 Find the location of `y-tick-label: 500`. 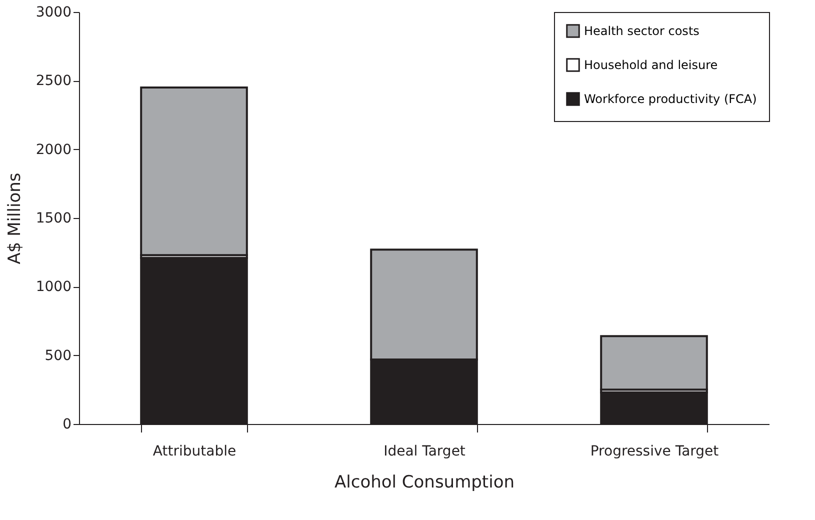

y-tick-label: 500 is located at coordinates (58, 356).